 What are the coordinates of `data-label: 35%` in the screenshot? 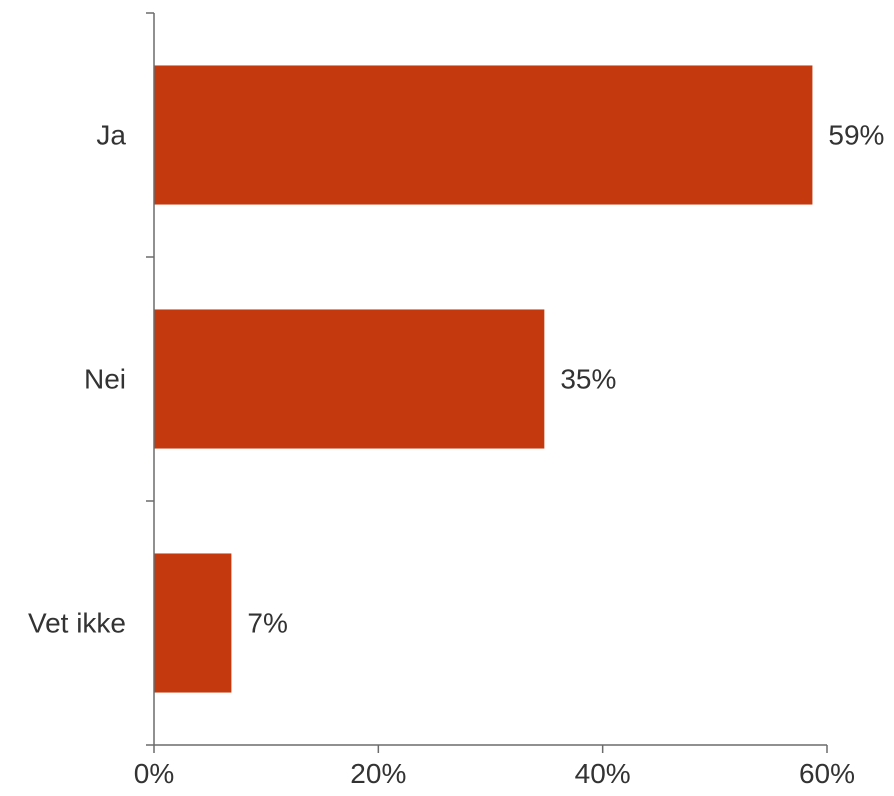 It's located at (588, 379).